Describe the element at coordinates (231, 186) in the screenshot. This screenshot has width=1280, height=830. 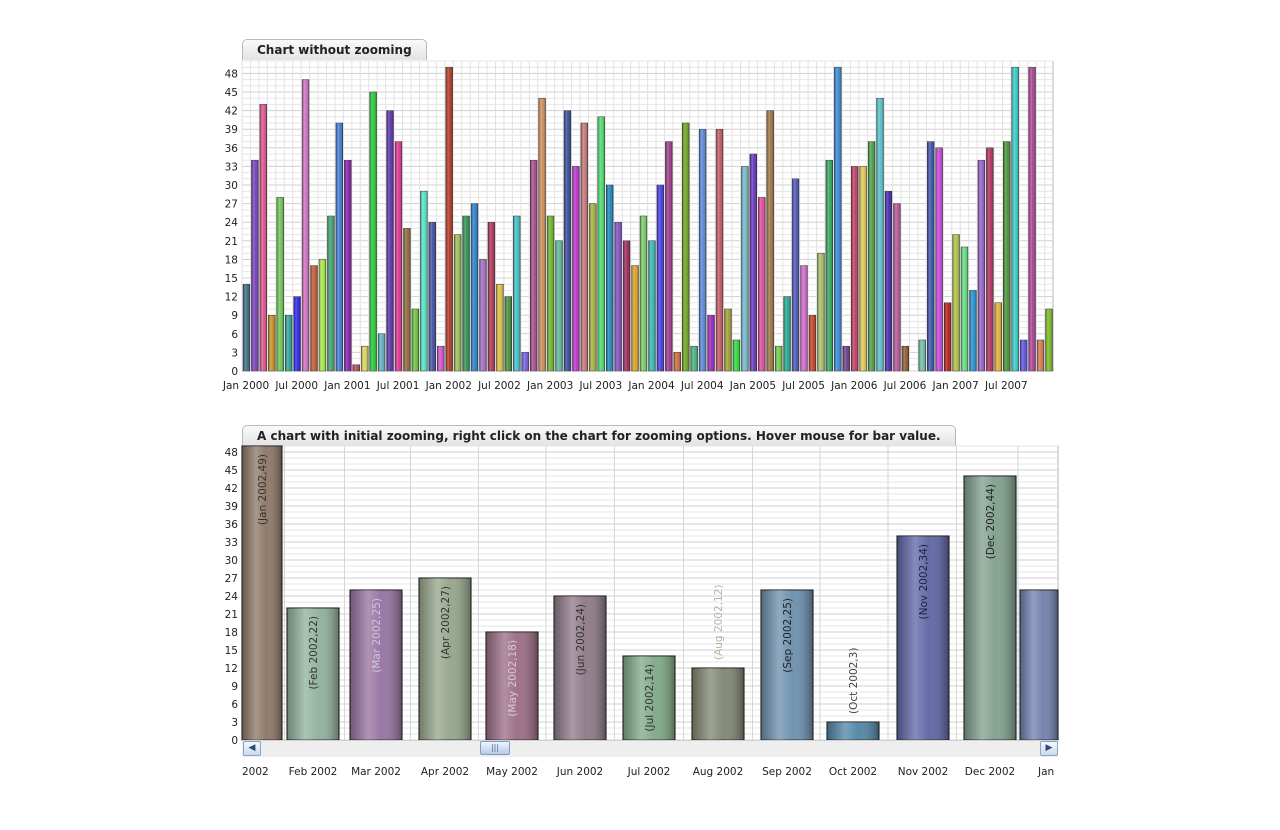
I see `chart1-ytick-label: 30` at that location.